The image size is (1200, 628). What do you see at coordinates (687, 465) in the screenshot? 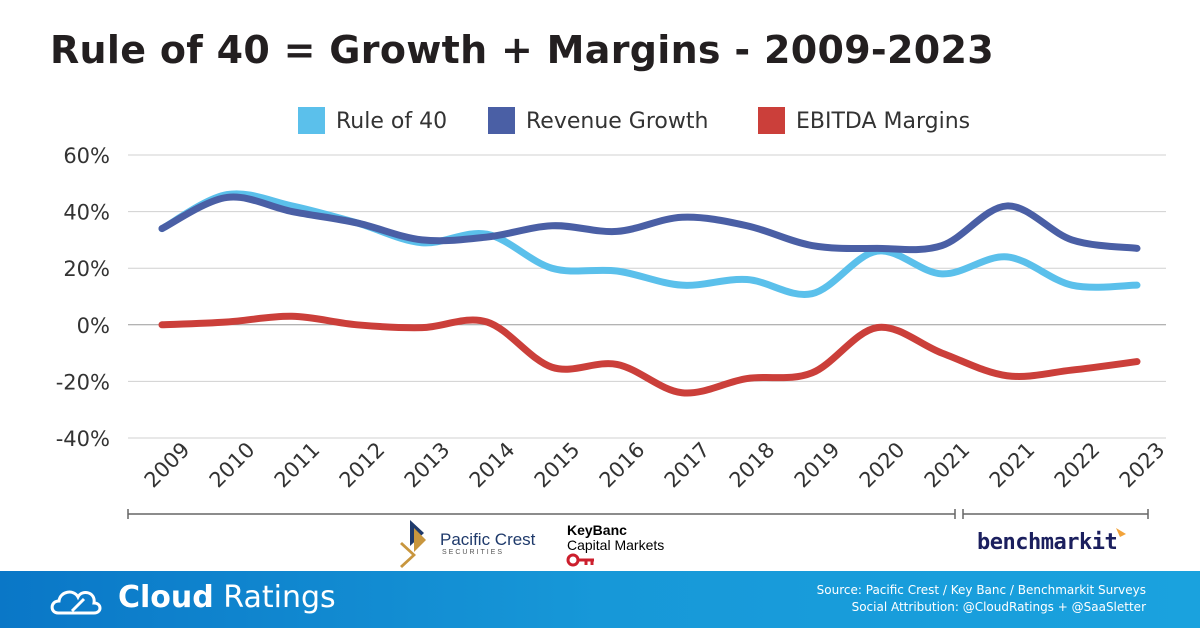
I see `x-tick-label: 2017` at bounding box center [687, 465].